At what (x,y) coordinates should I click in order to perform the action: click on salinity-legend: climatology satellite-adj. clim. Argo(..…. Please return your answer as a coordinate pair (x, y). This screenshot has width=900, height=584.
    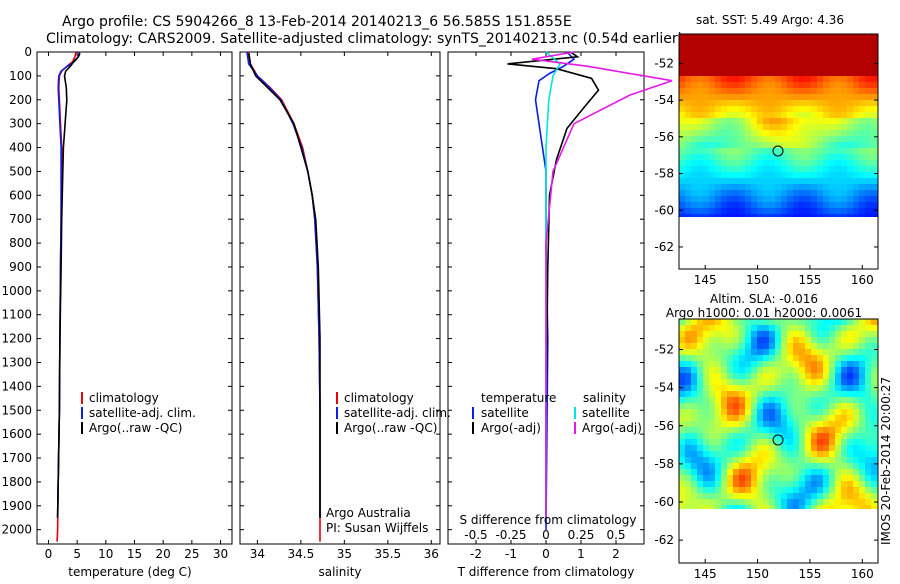
    Looking at the image, I should click on (393, 413).